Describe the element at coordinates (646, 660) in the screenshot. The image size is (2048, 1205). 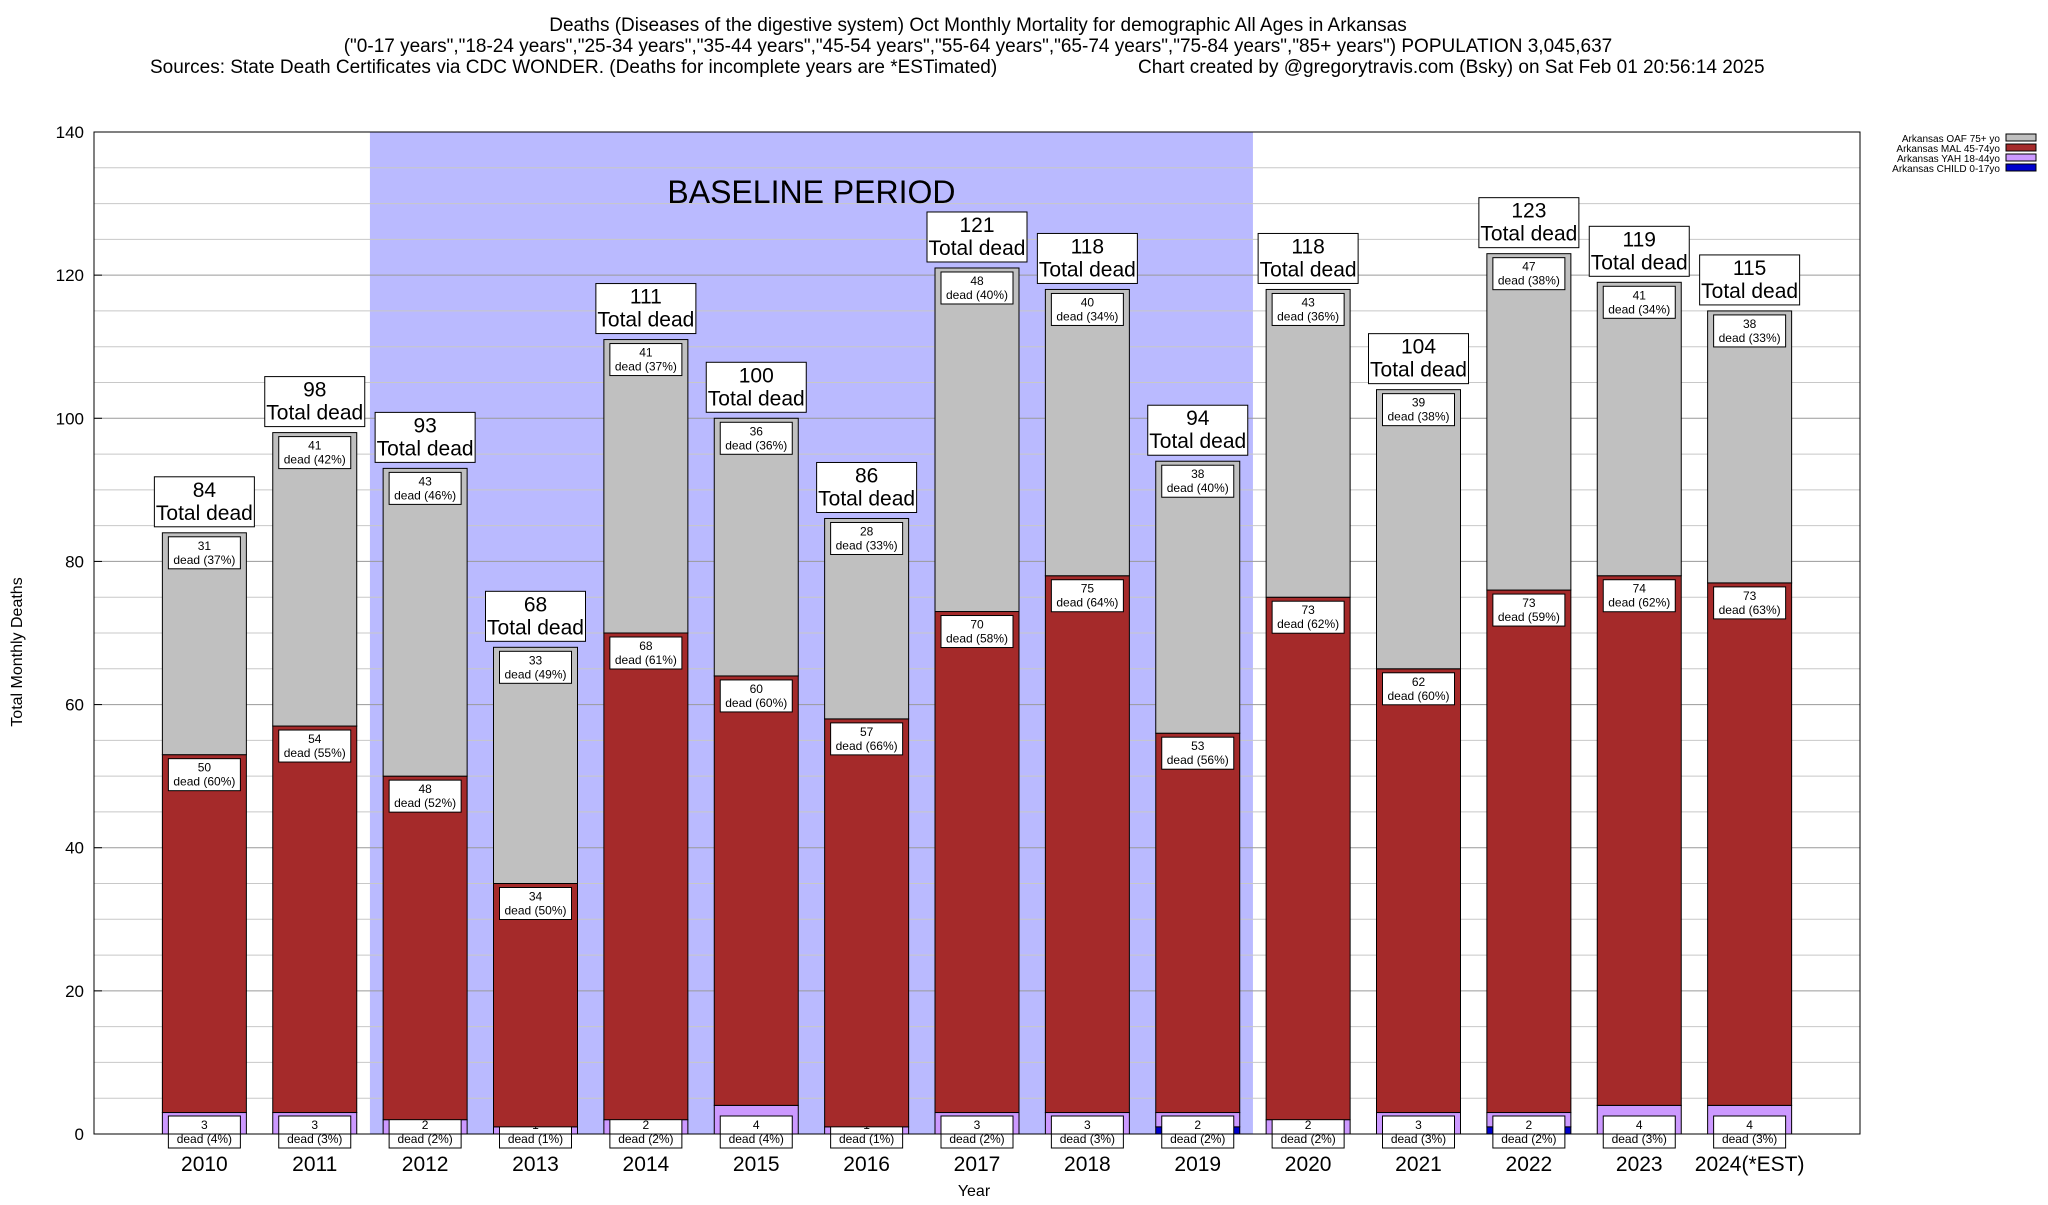
I see `segment-pct-label: dead (61%)` at that location.